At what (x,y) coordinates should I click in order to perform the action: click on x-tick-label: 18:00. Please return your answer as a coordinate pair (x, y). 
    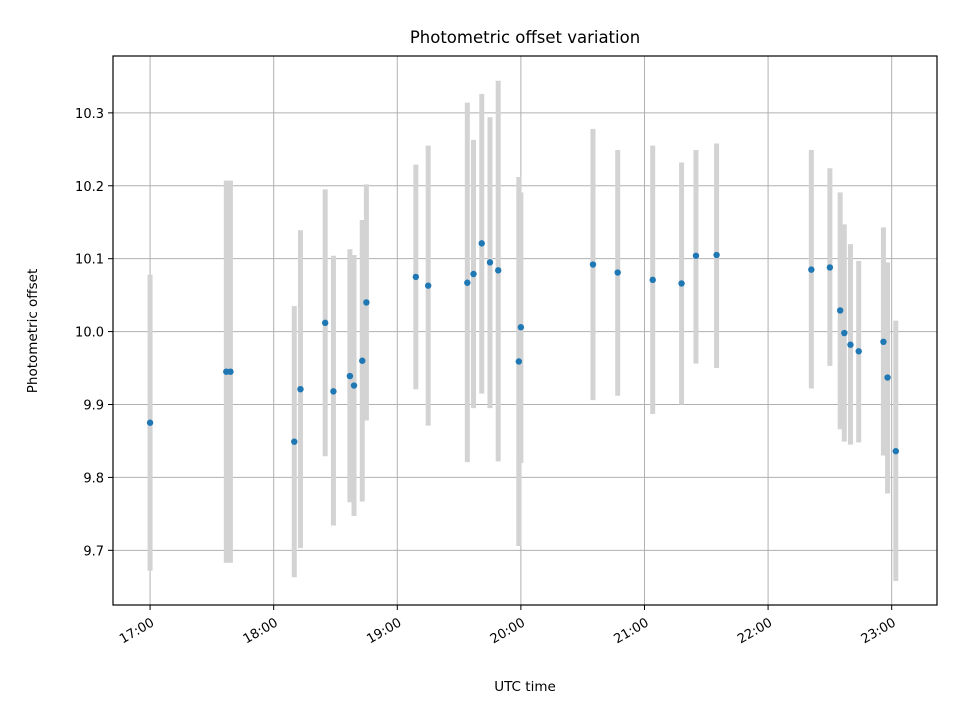
    Looking at the image, I should click on (261, 631).